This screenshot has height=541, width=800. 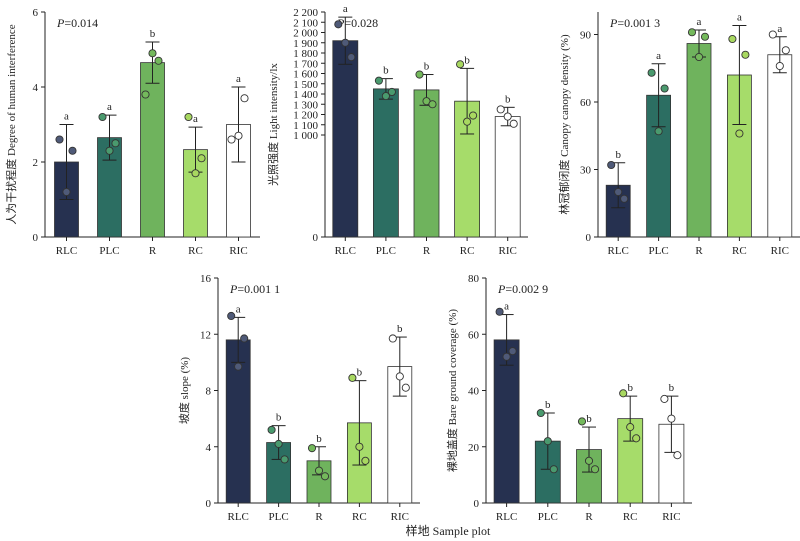 What do you see at coordinates (305, 105) in the screenshot?
I see `y-tick-label: 1 300` at bounding box center [305, 105].